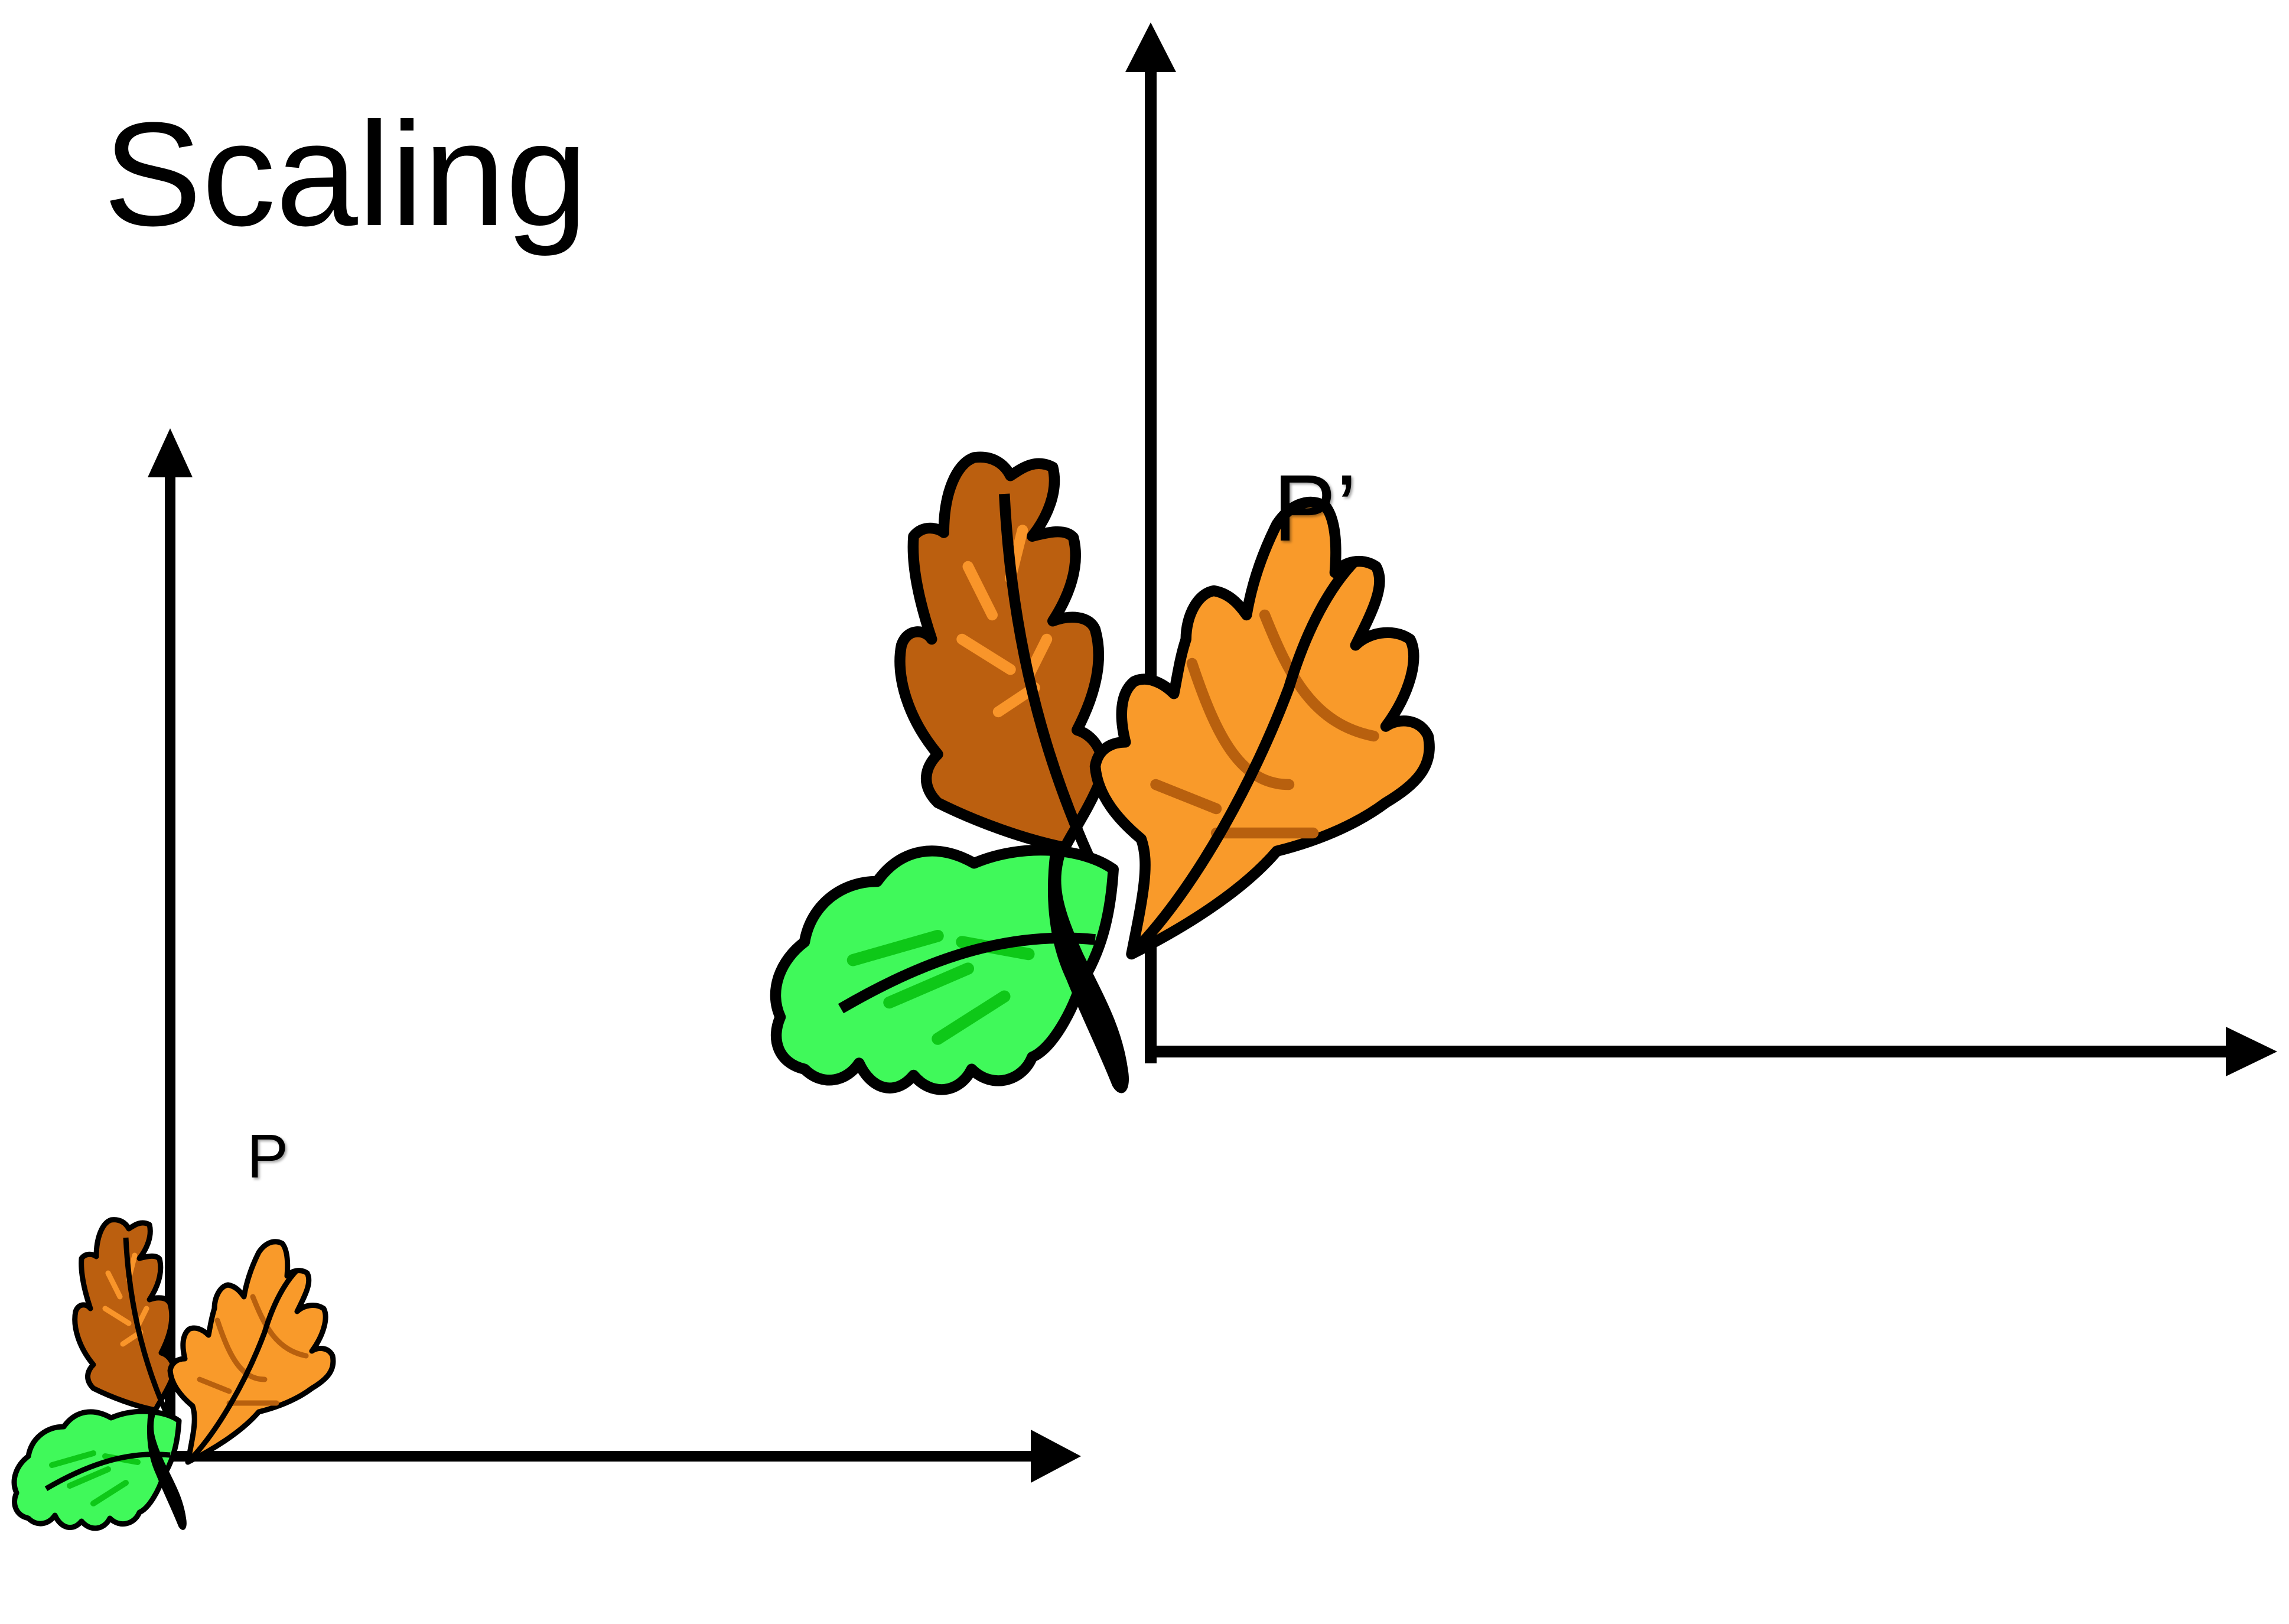 This screenshot has width=2289, height=1624. I want to click on scaled-x-axis-arrow-icon, so click(2252, 1051).